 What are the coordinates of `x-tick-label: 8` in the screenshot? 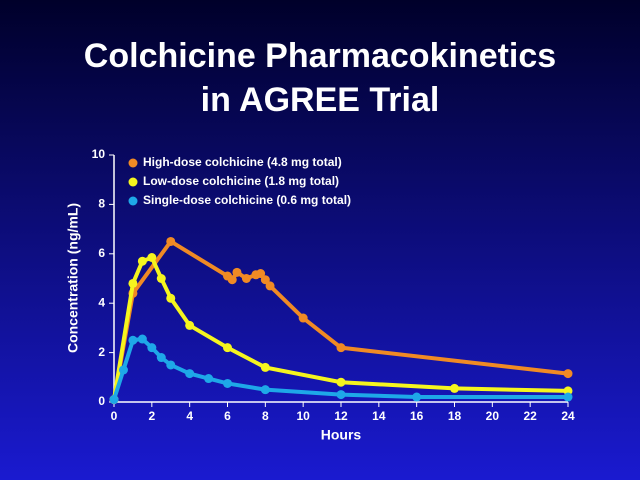 It's located at (265, 416).